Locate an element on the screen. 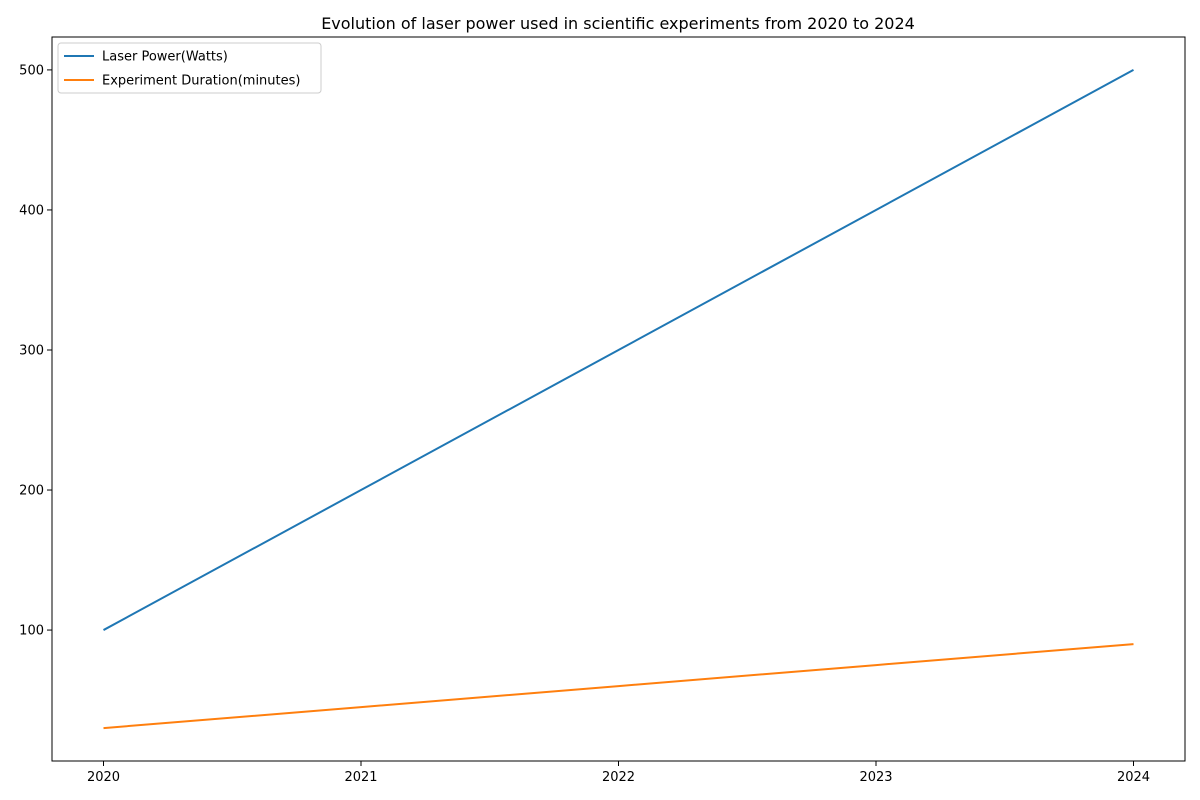 The width and height of the screenshot is (1200, 800). x-tick-label-2024: 2024 is located at coordinates (1133, 777).